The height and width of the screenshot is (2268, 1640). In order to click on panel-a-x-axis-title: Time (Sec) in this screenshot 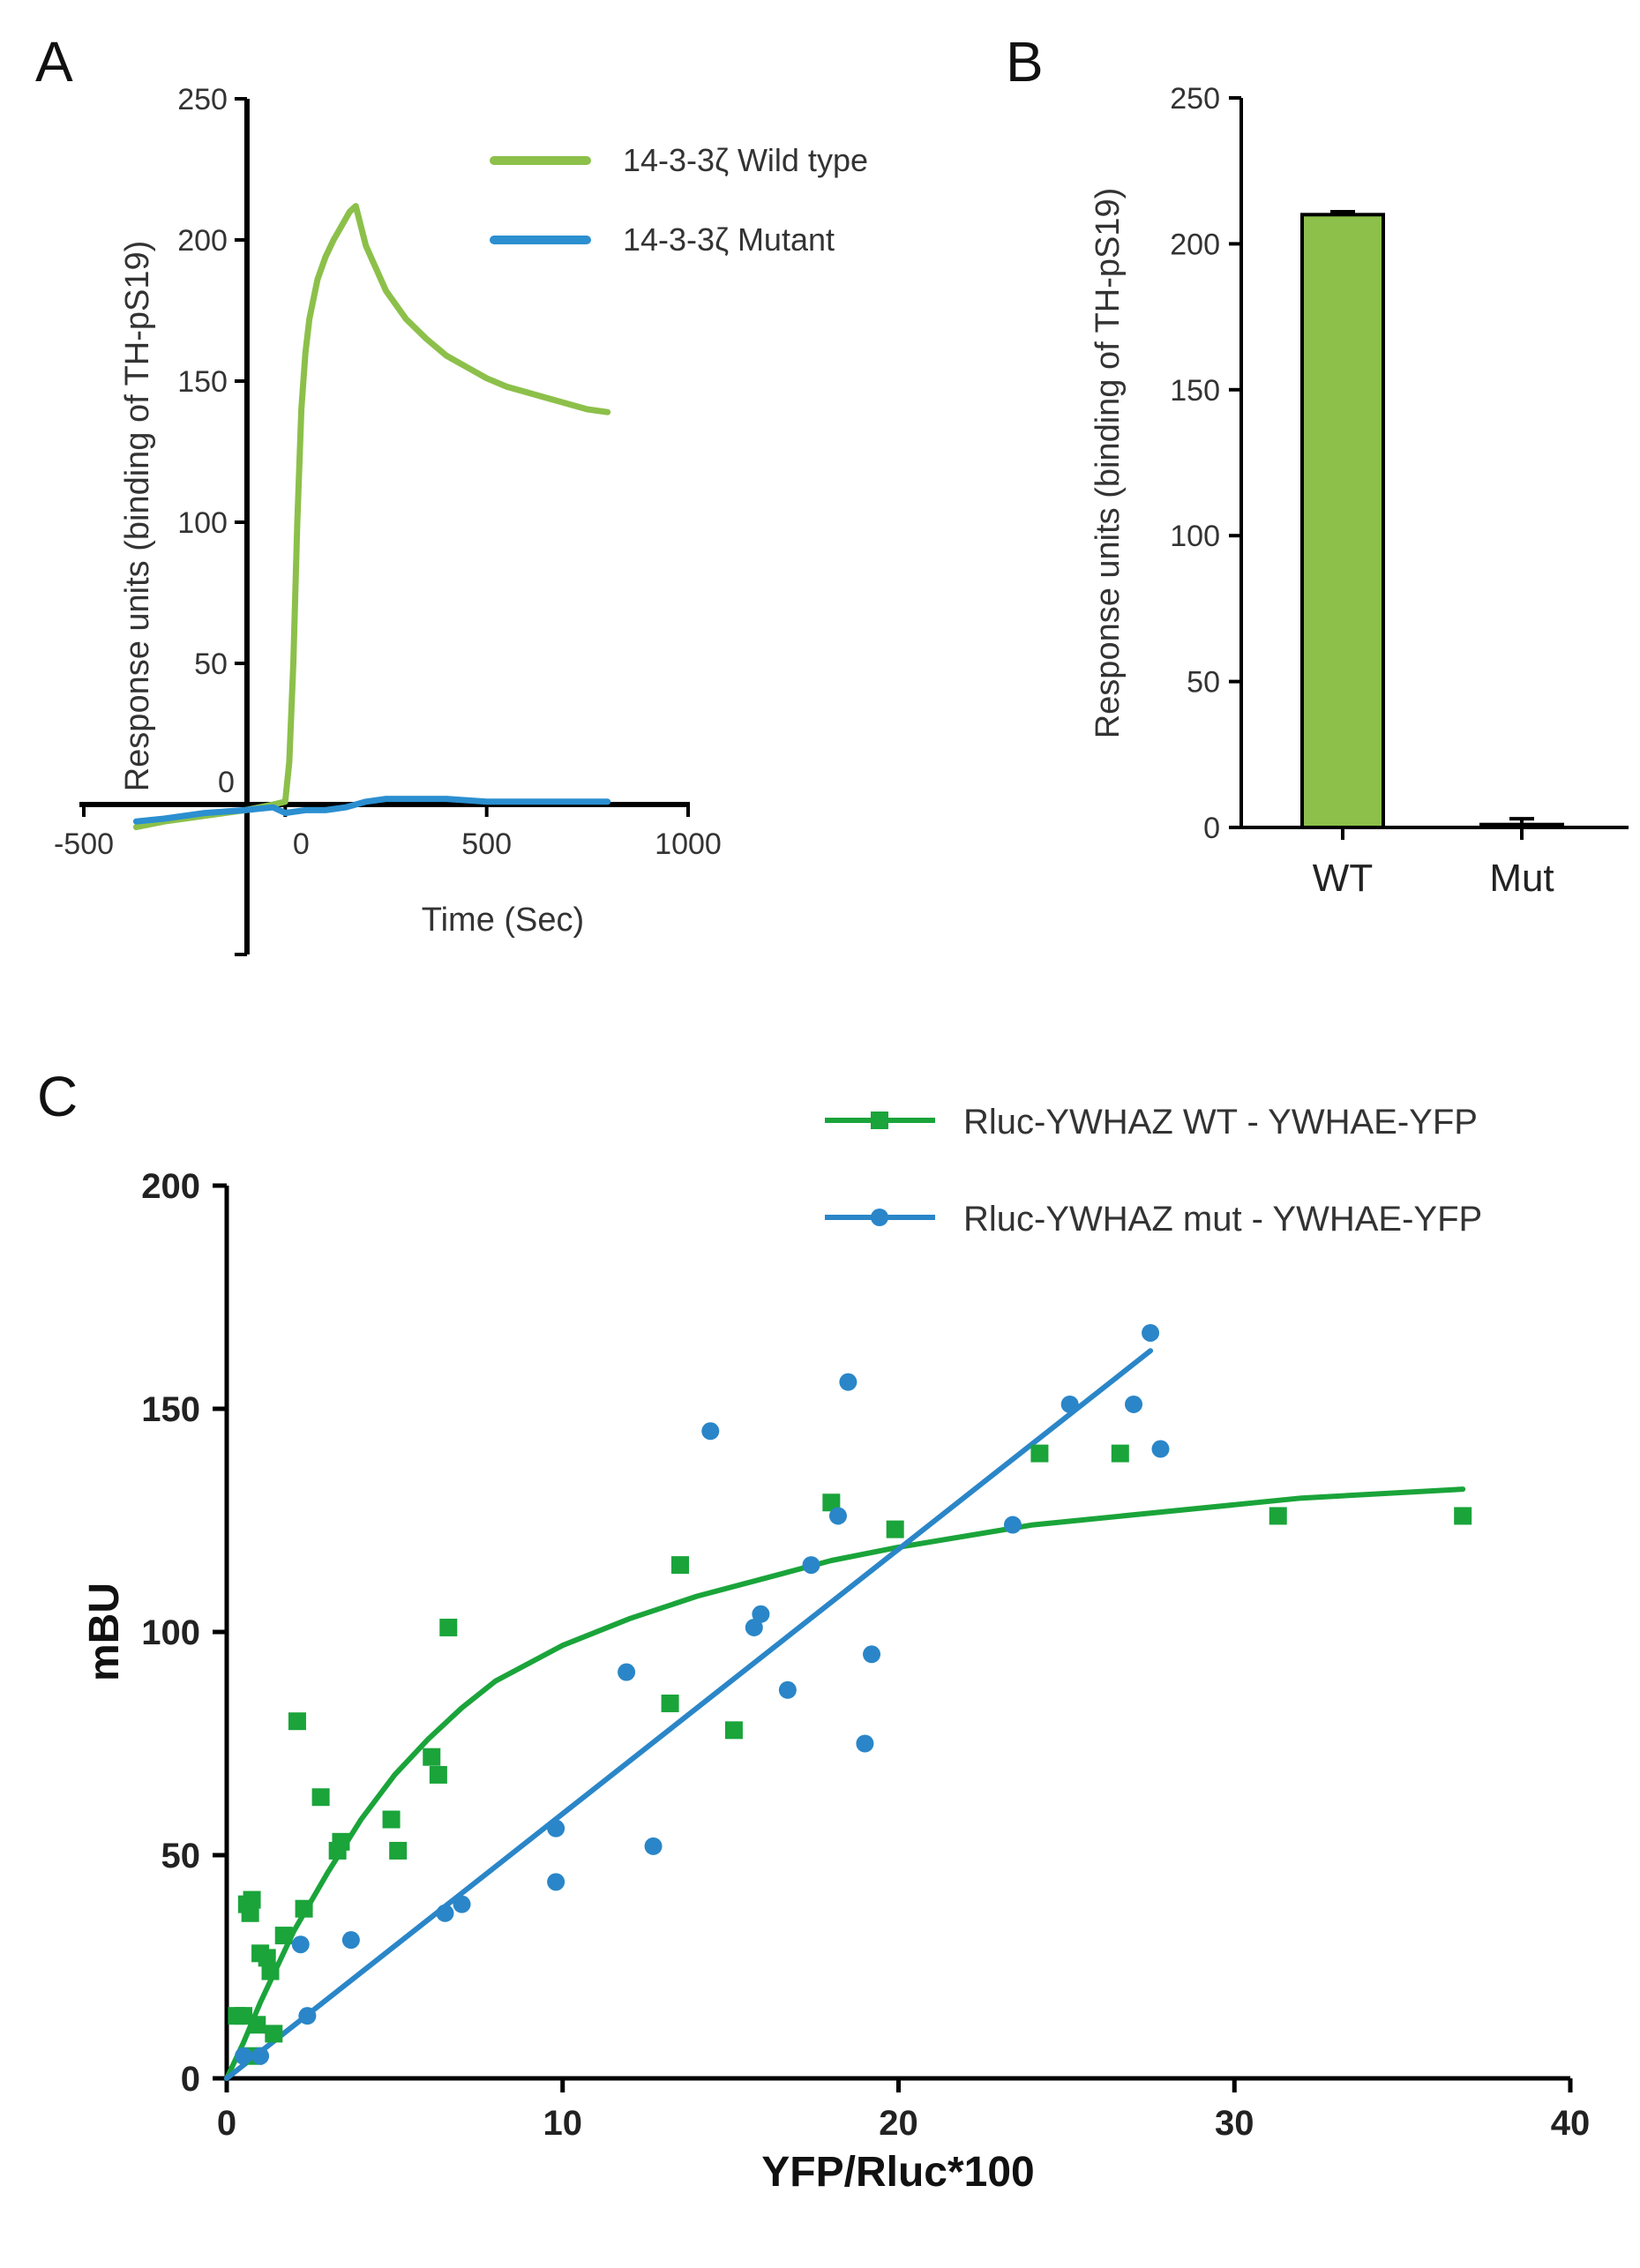, I will do `click(503, 920)`.